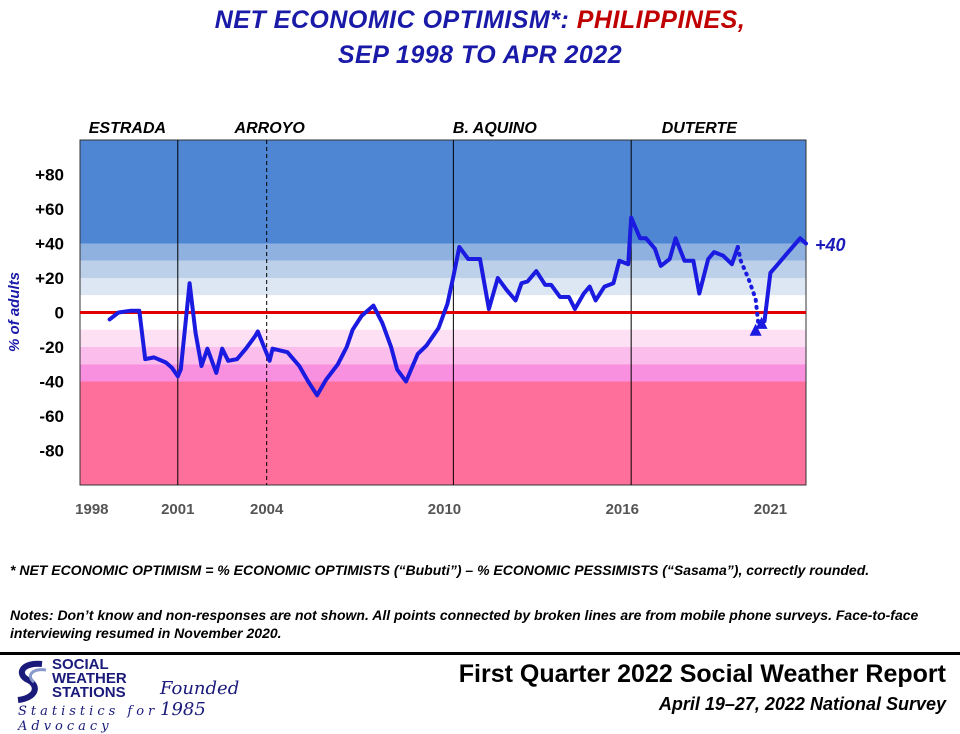  Describe the element at coordinates (414, 128) in the screenshot. I see `president-labels: ESTRADA ARROYO B. AQUINO DUTERTE` at that location.